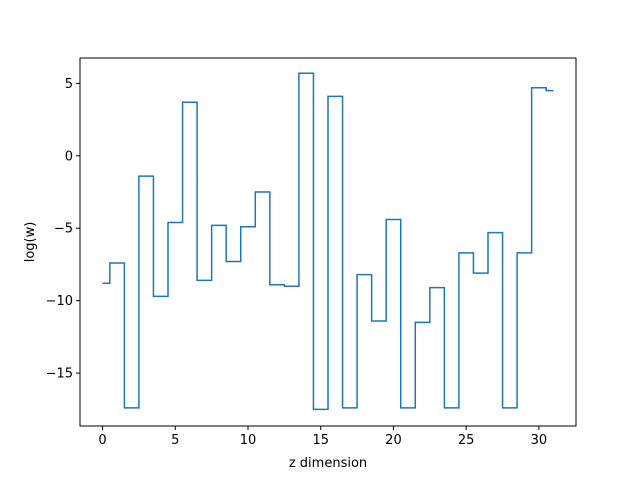 The width and height of the screenshot is (640, 480). Describe the element at coordinates (393, 440) in the screenshot. I see `x-tick-label: 20` at that location.